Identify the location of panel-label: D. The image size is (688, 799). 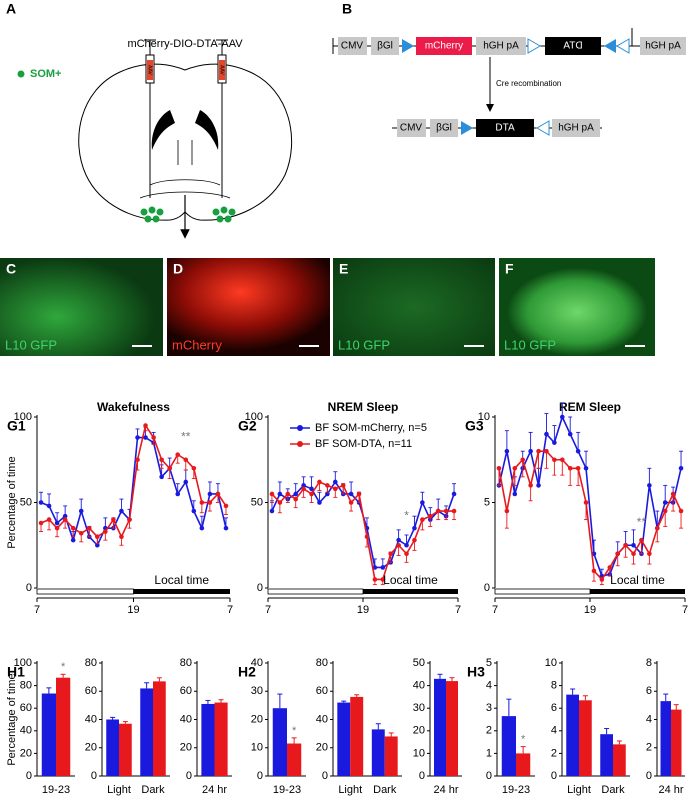
(178, 269).